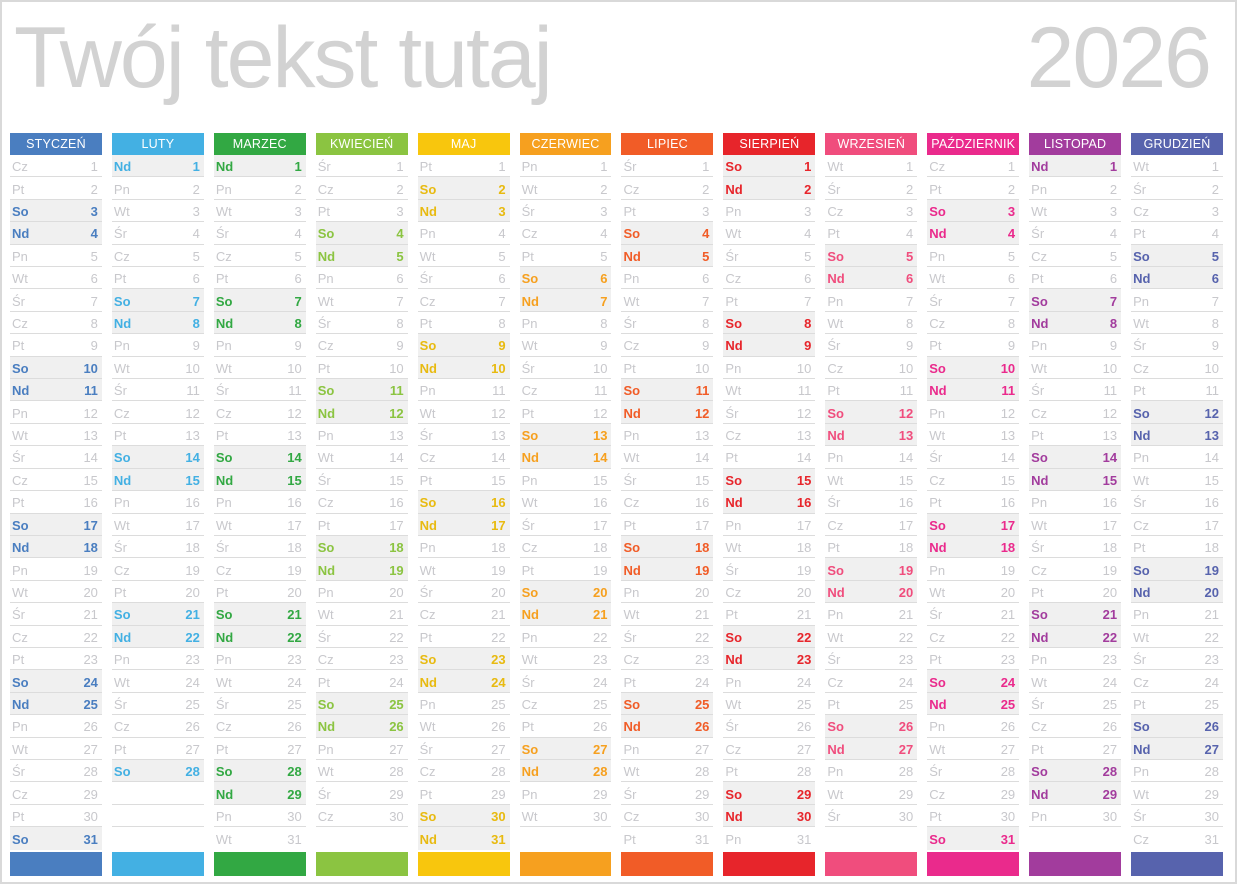 Image resolution: width=1237 pixels, height=884 pixels. Describe the element at coordinates (871, 726) in the screenshot. I see `day-row: So 26` at that location.